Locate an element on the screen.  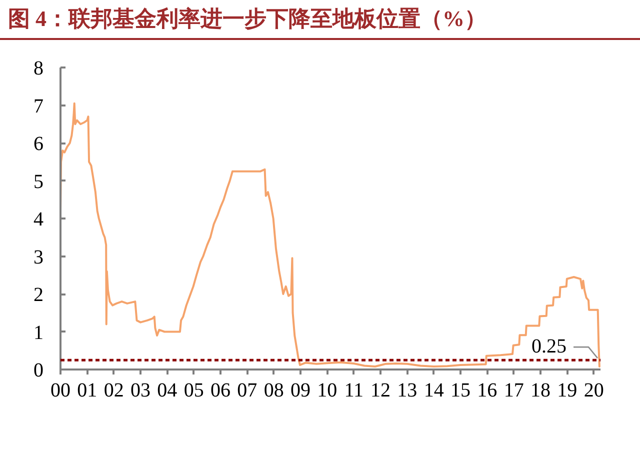
x-tick-label: 17 is located at coordinates (514, 391).